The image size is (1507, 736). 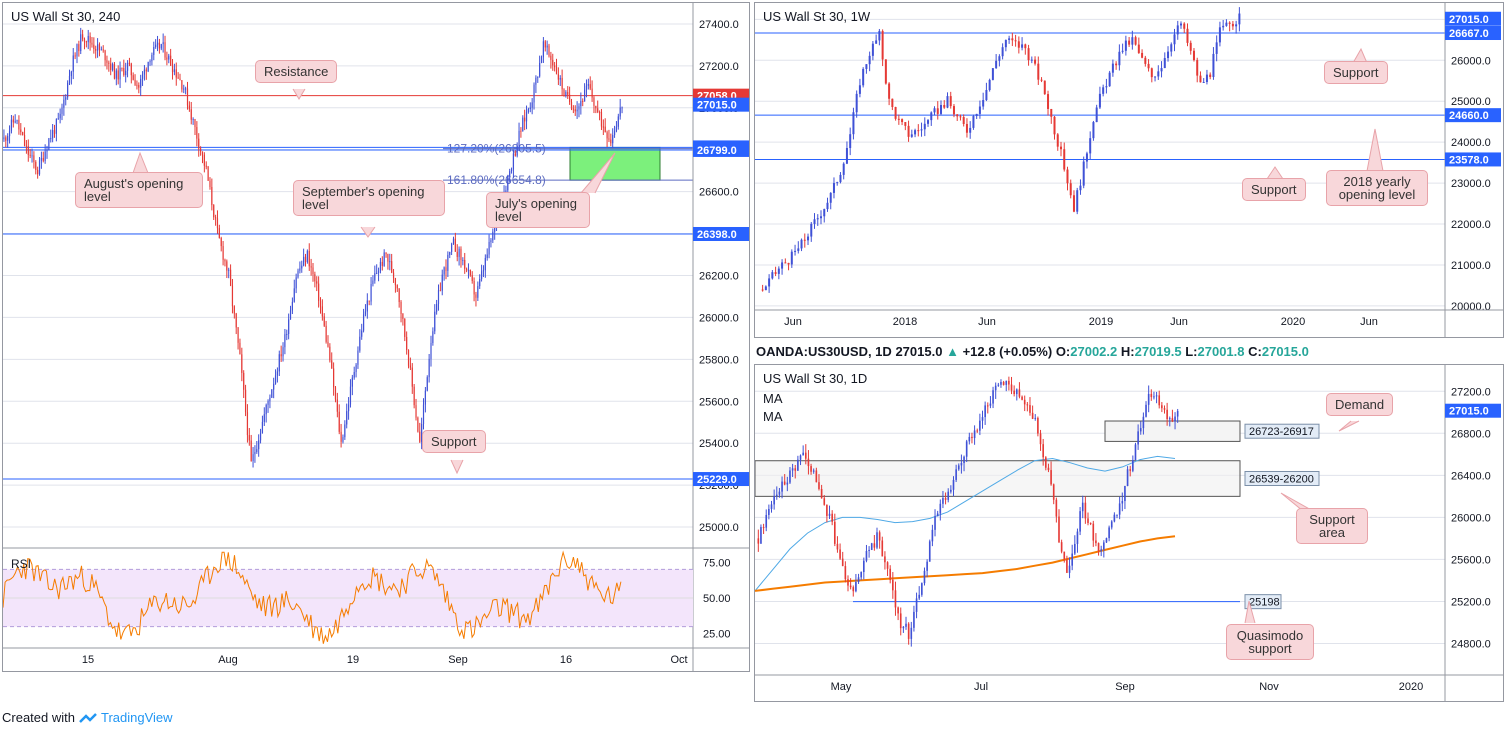 What do you see at coordinates (919, 351) in the screenshot?
I see `d1-price: 27015.0` at bounding box center [919, 351].